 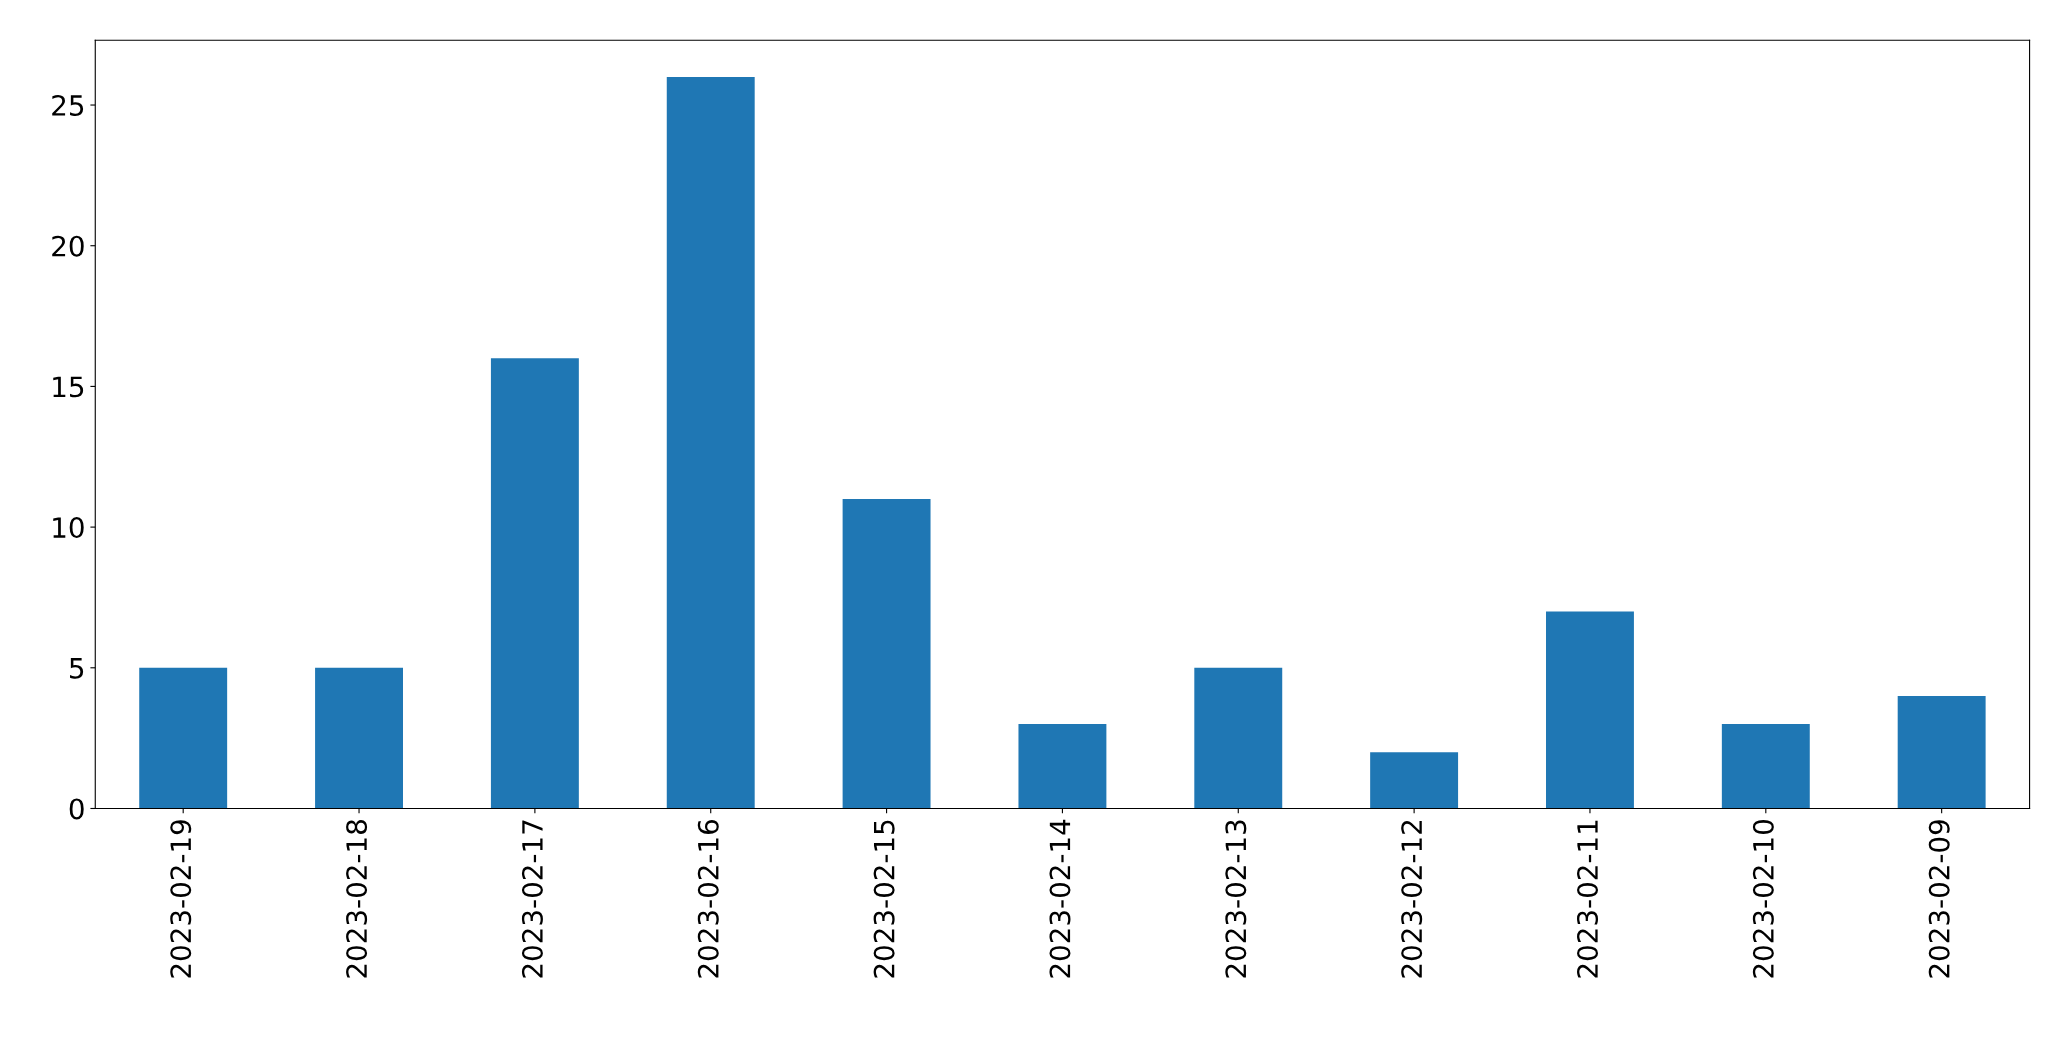 I want to click on x-tick-label: 2023-02-13, so click(x=1236, y=899).